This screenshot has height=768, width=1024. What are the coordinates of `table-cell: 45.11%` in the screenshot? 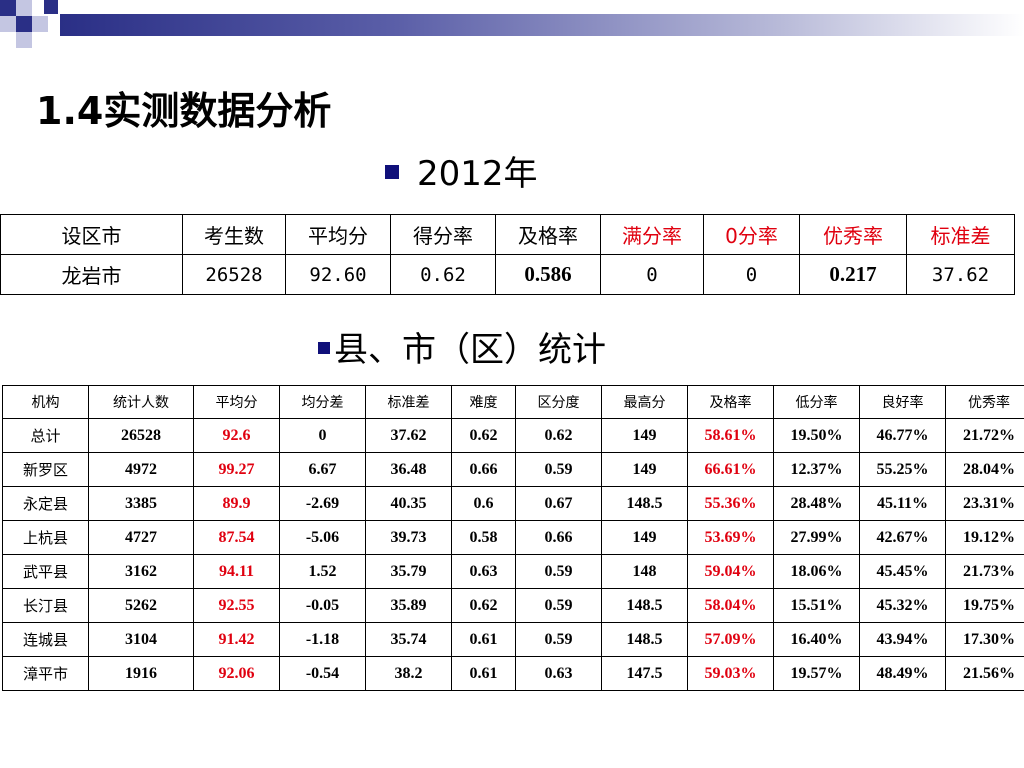 It's located at (902, 503).